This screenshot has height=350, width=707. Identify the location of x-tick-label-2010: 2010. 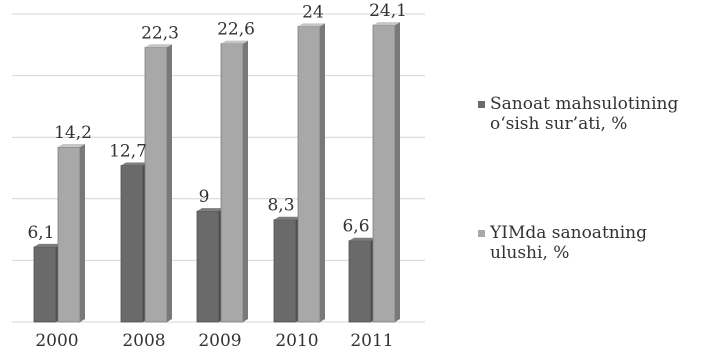
(296, 340).